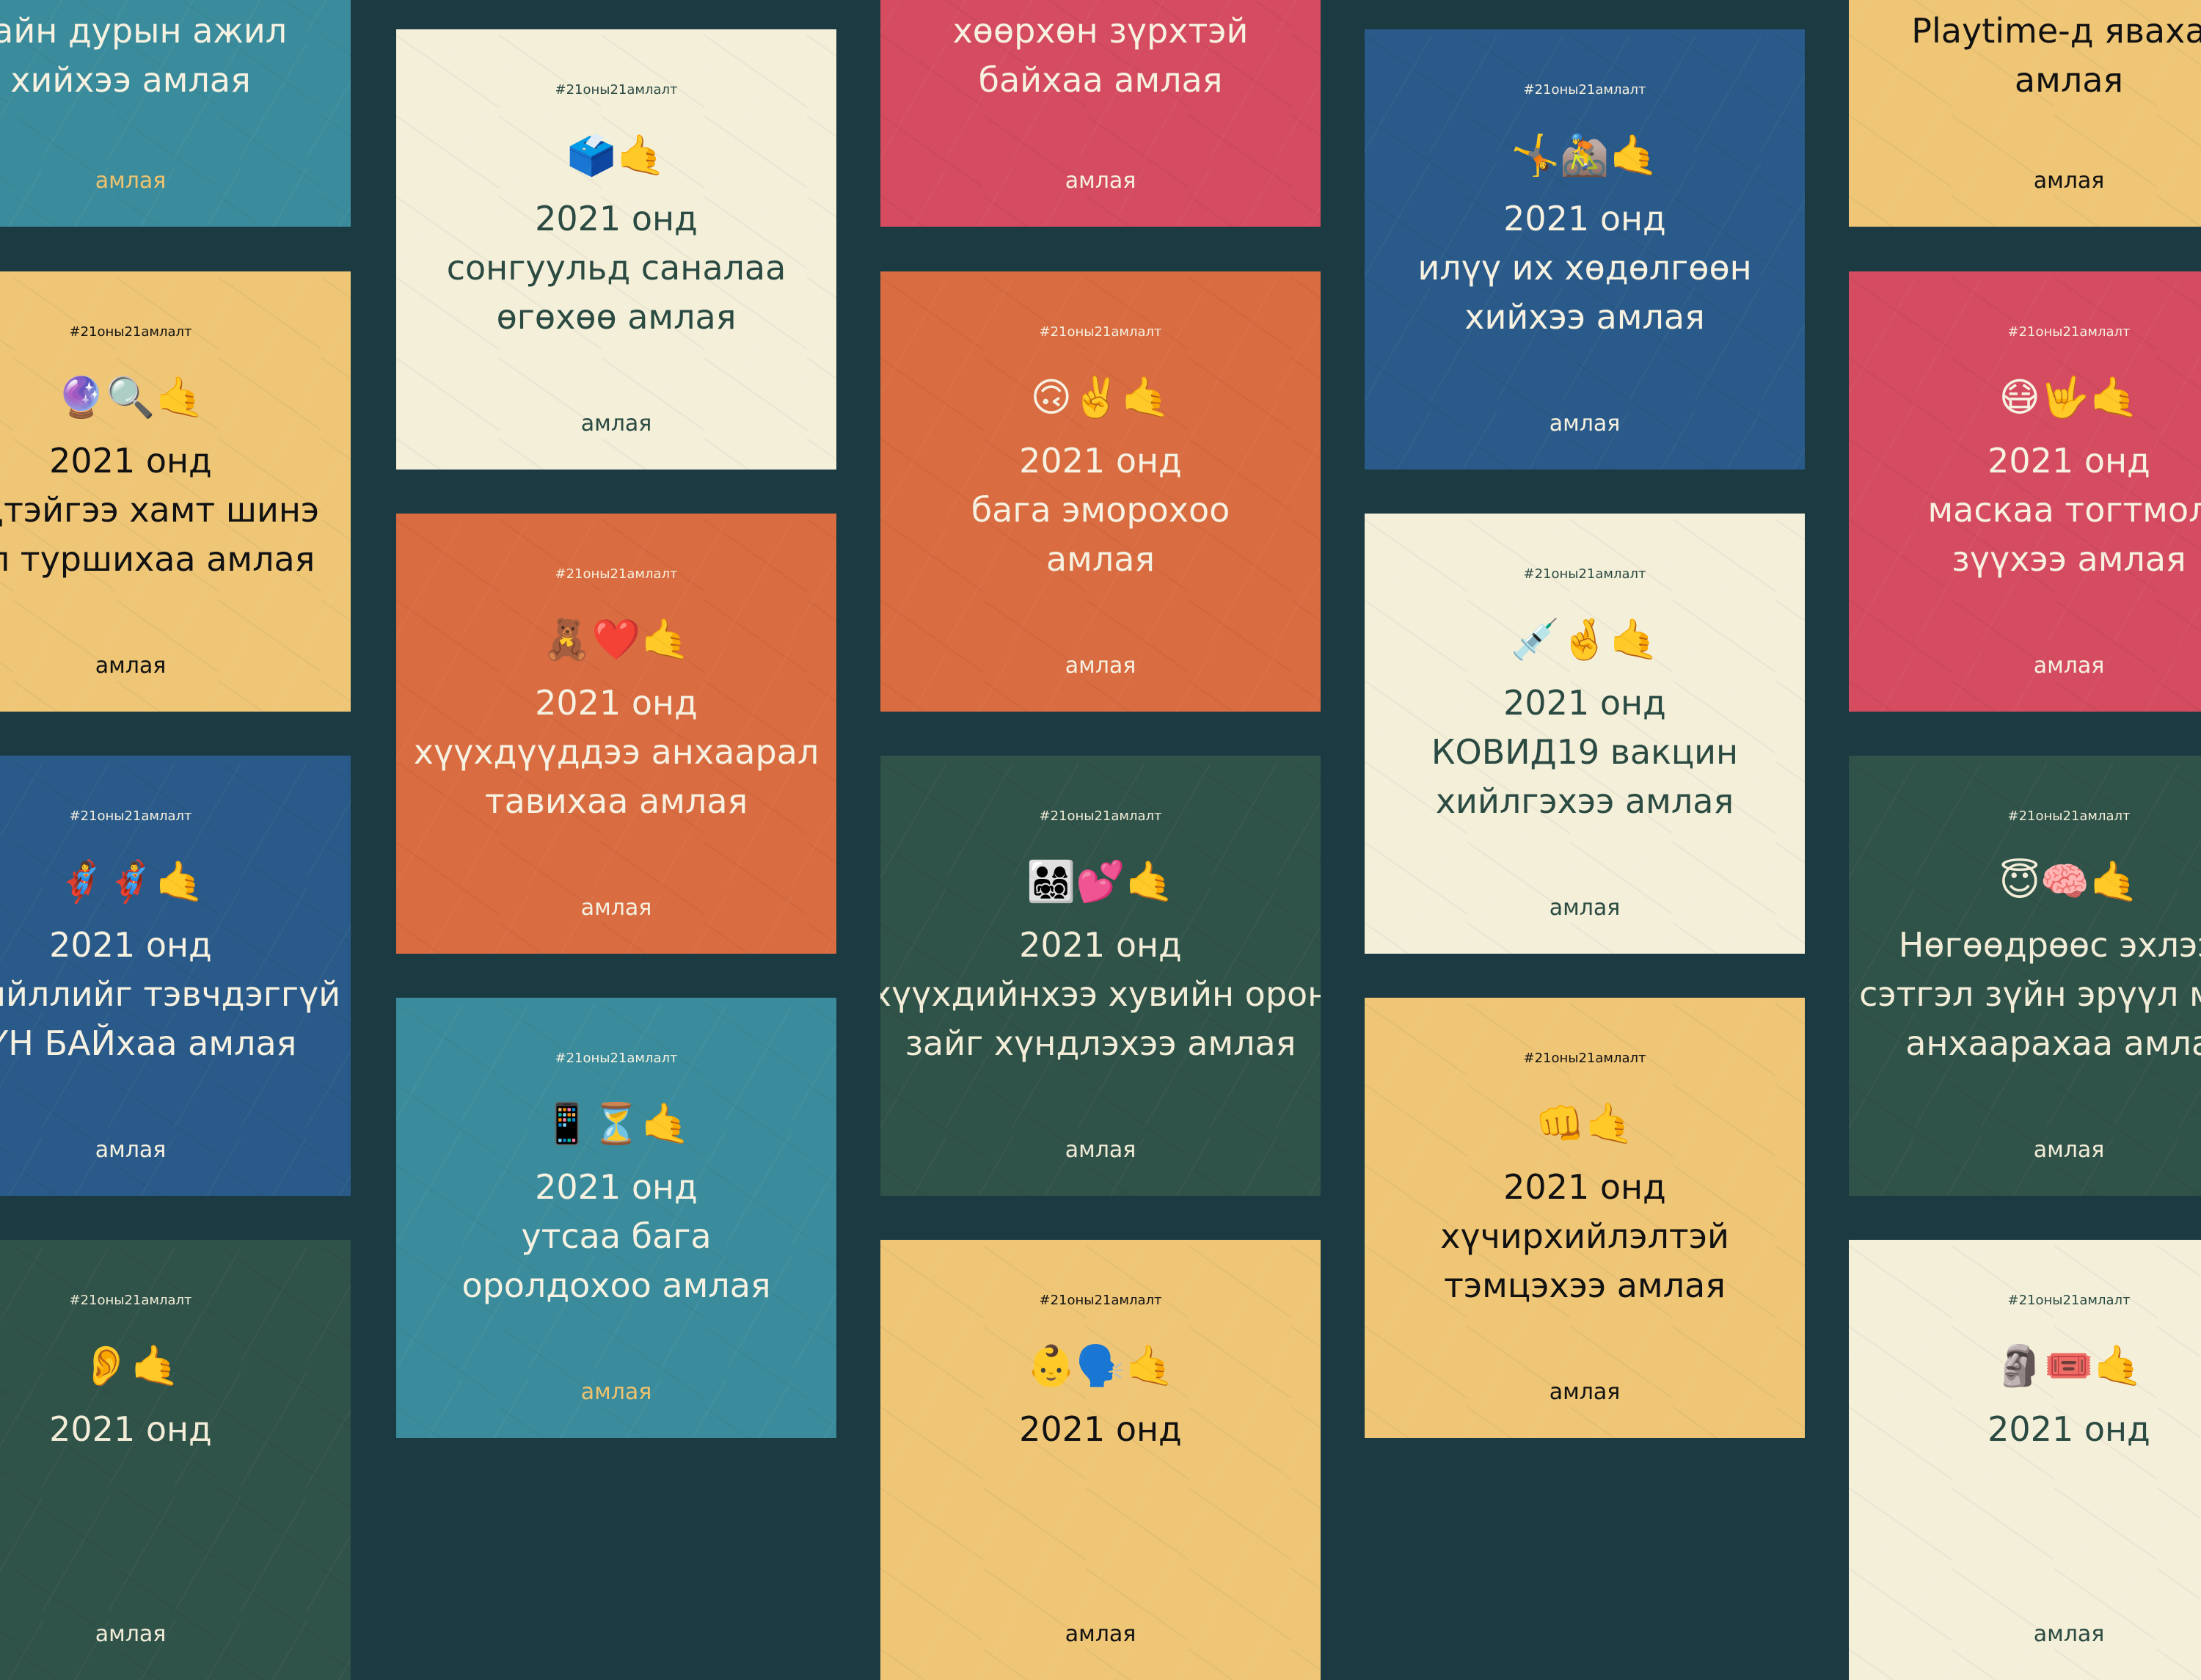 The width and height of the screenshot is (2201, 1680). I want to click on emoji-icons: 👂🤙, so click(130, 1366).